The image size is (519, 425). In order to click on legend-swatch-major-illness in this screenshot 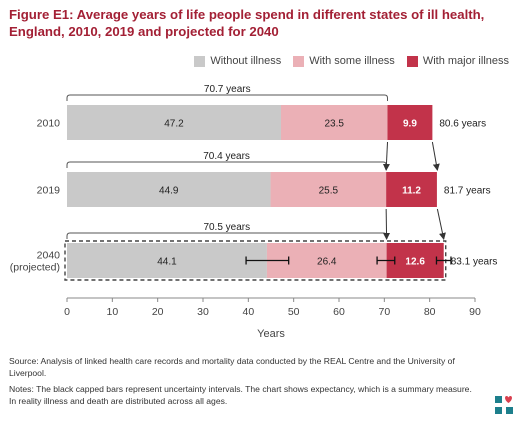, I will do `click(412, 61)`.